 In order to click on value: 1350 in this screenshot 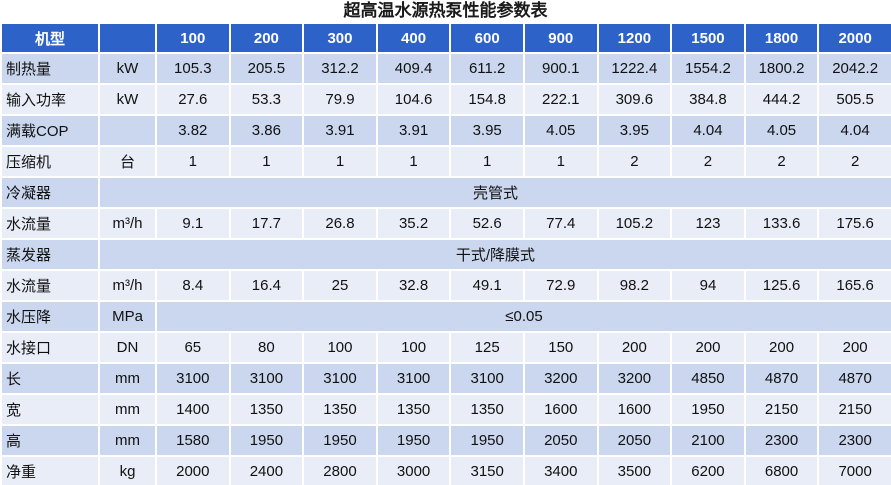, I will do `click(340, 409)`.